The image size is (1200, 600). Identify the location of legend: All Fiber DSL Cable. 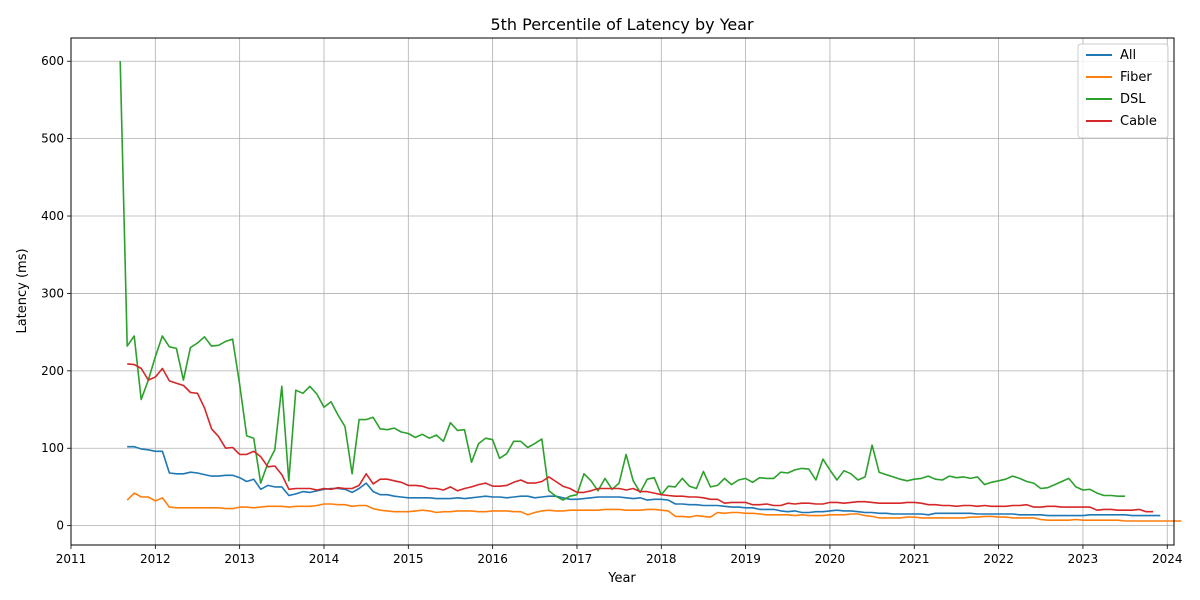
(1123, 91).